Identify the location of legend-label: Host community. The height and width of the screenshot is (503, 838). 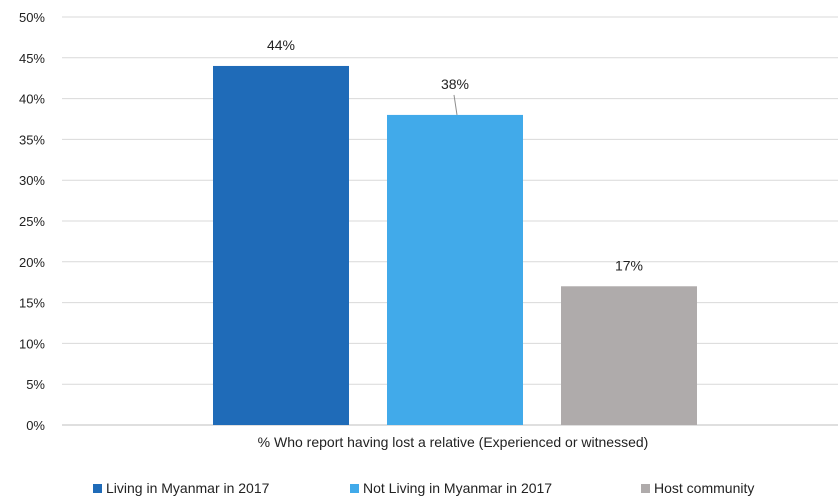
(704, 488).